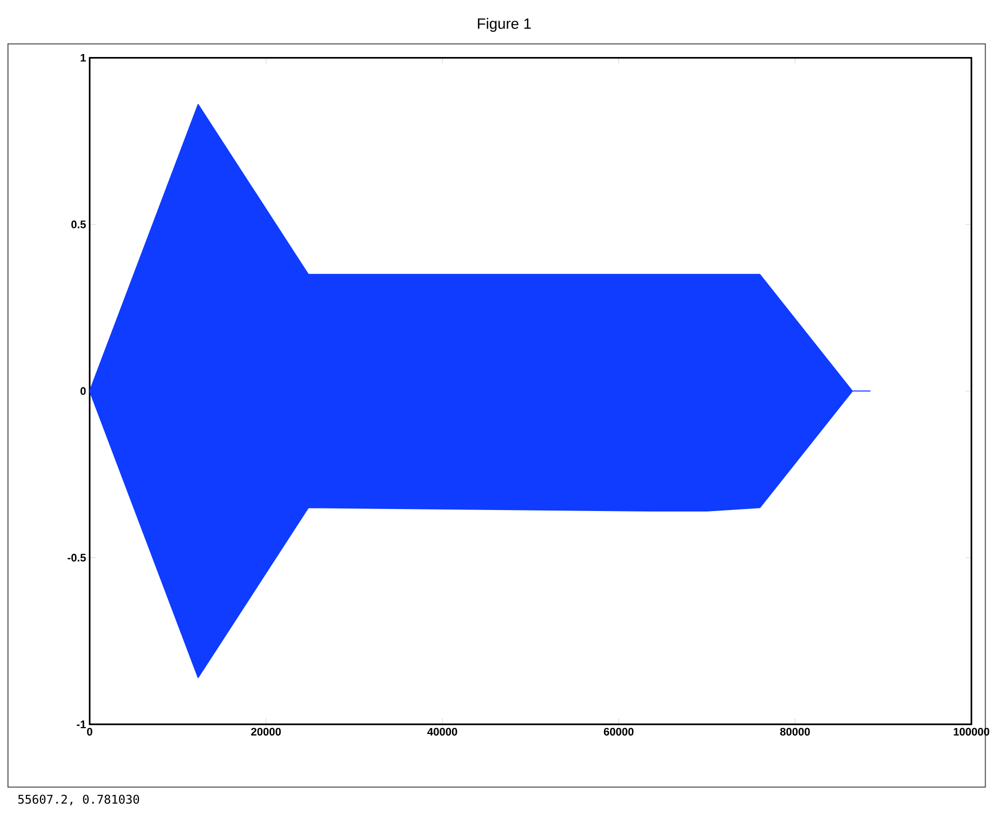 The image size is (993, 815). Describe the element at coordinates (81, 724) in the screenshot. I see `y-tick-label: -1` at that location.